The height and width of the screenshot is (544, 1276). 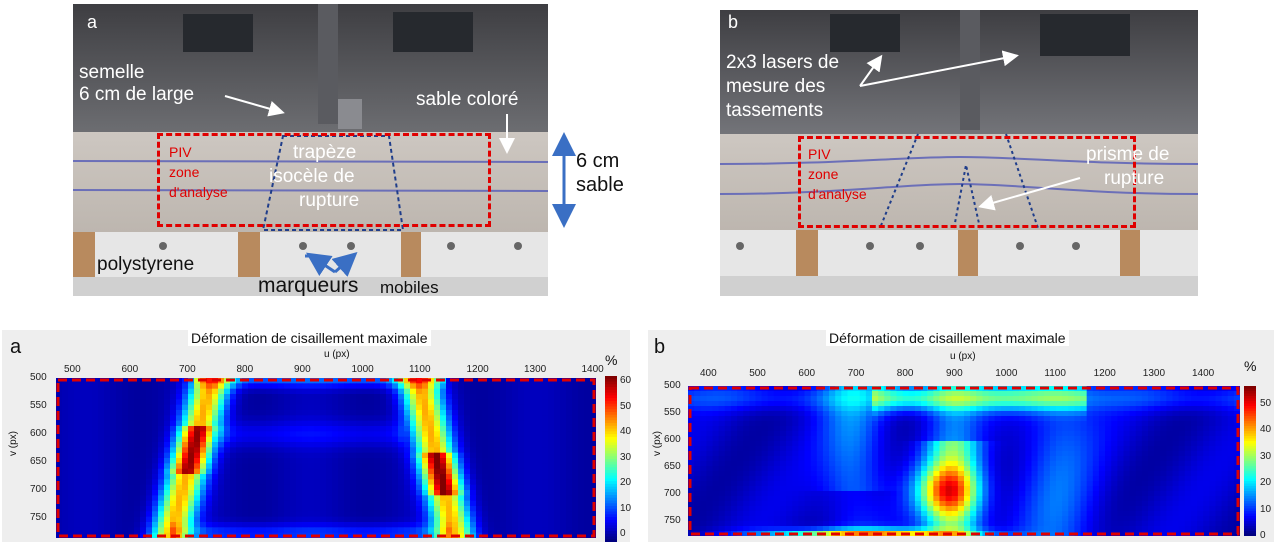 What do you see at coordinates (611, 360) in the screenshot?
I see `heatmap-a-cbar-unit: %` at bounding box center [611, 360].